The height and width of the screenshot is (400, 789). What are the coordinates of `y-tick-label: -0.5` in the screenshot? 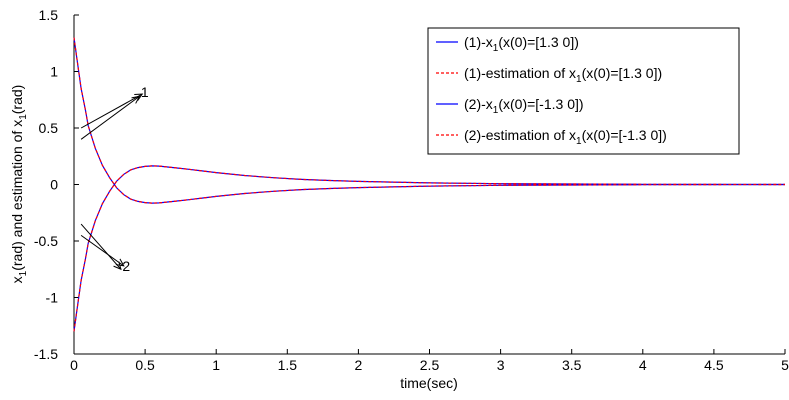 It's located at (46, 241).